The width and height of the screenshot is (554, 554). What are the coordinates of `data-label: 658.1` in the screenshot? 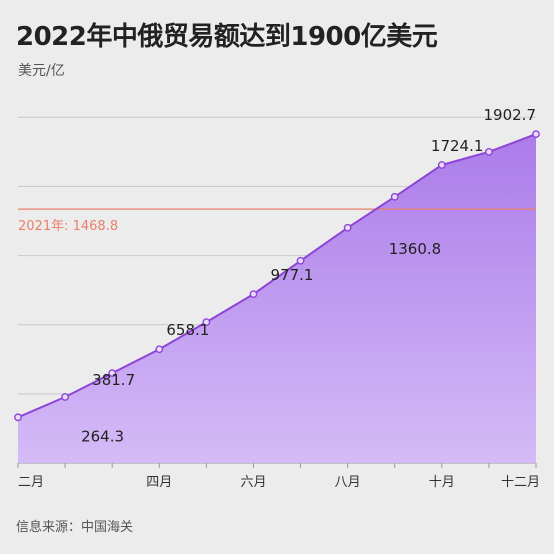 It's located at (187, 330).